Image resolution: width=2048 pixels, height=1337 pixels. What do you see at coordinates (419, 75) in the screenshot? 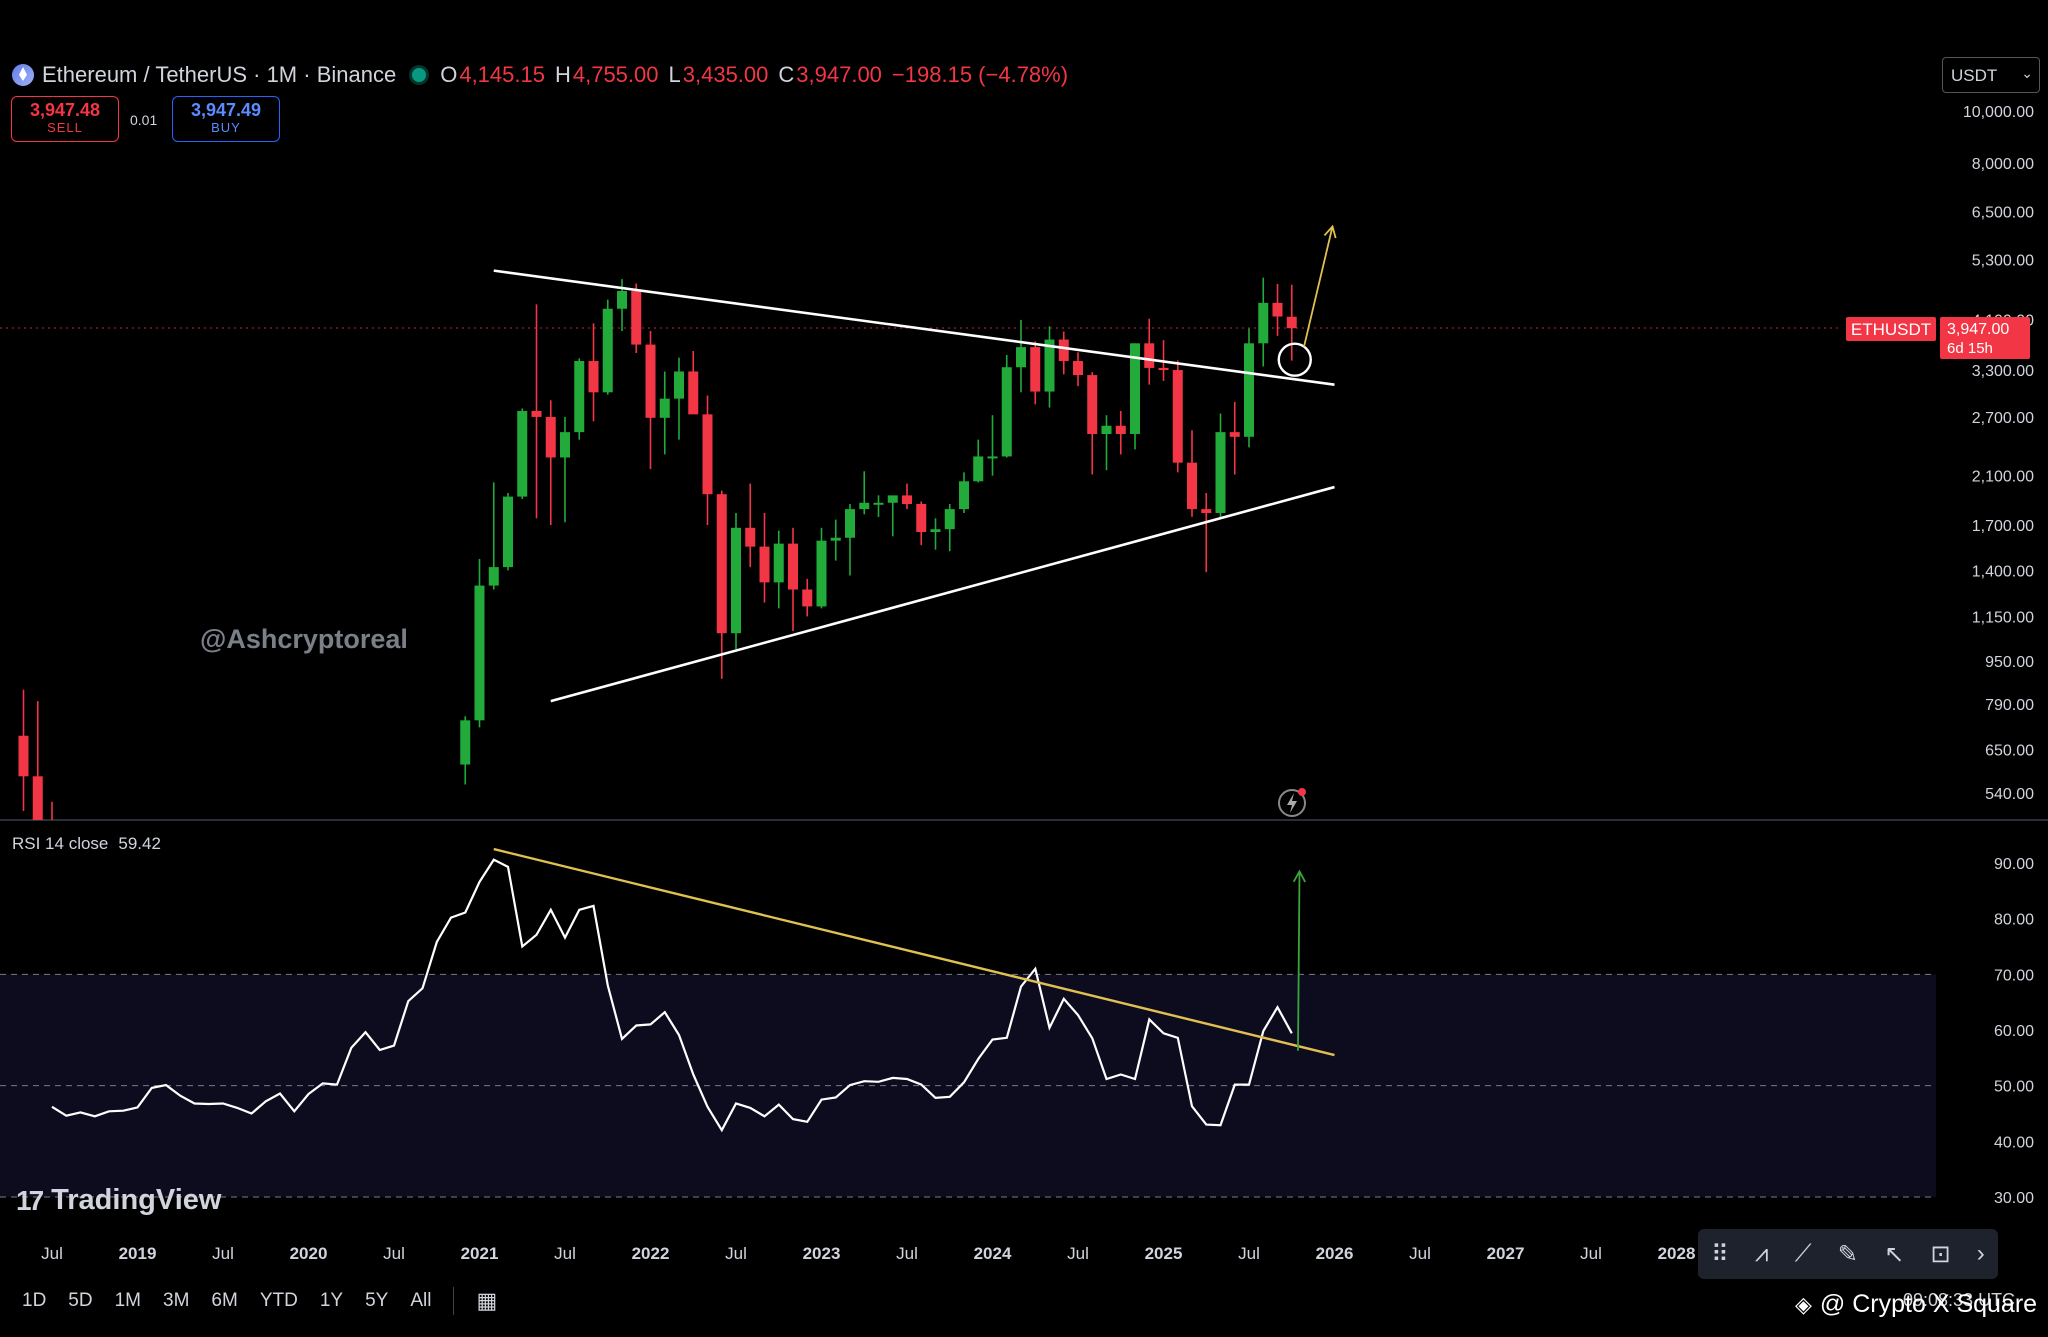
I see `market-status-icon` at bounding box center [419, 75].